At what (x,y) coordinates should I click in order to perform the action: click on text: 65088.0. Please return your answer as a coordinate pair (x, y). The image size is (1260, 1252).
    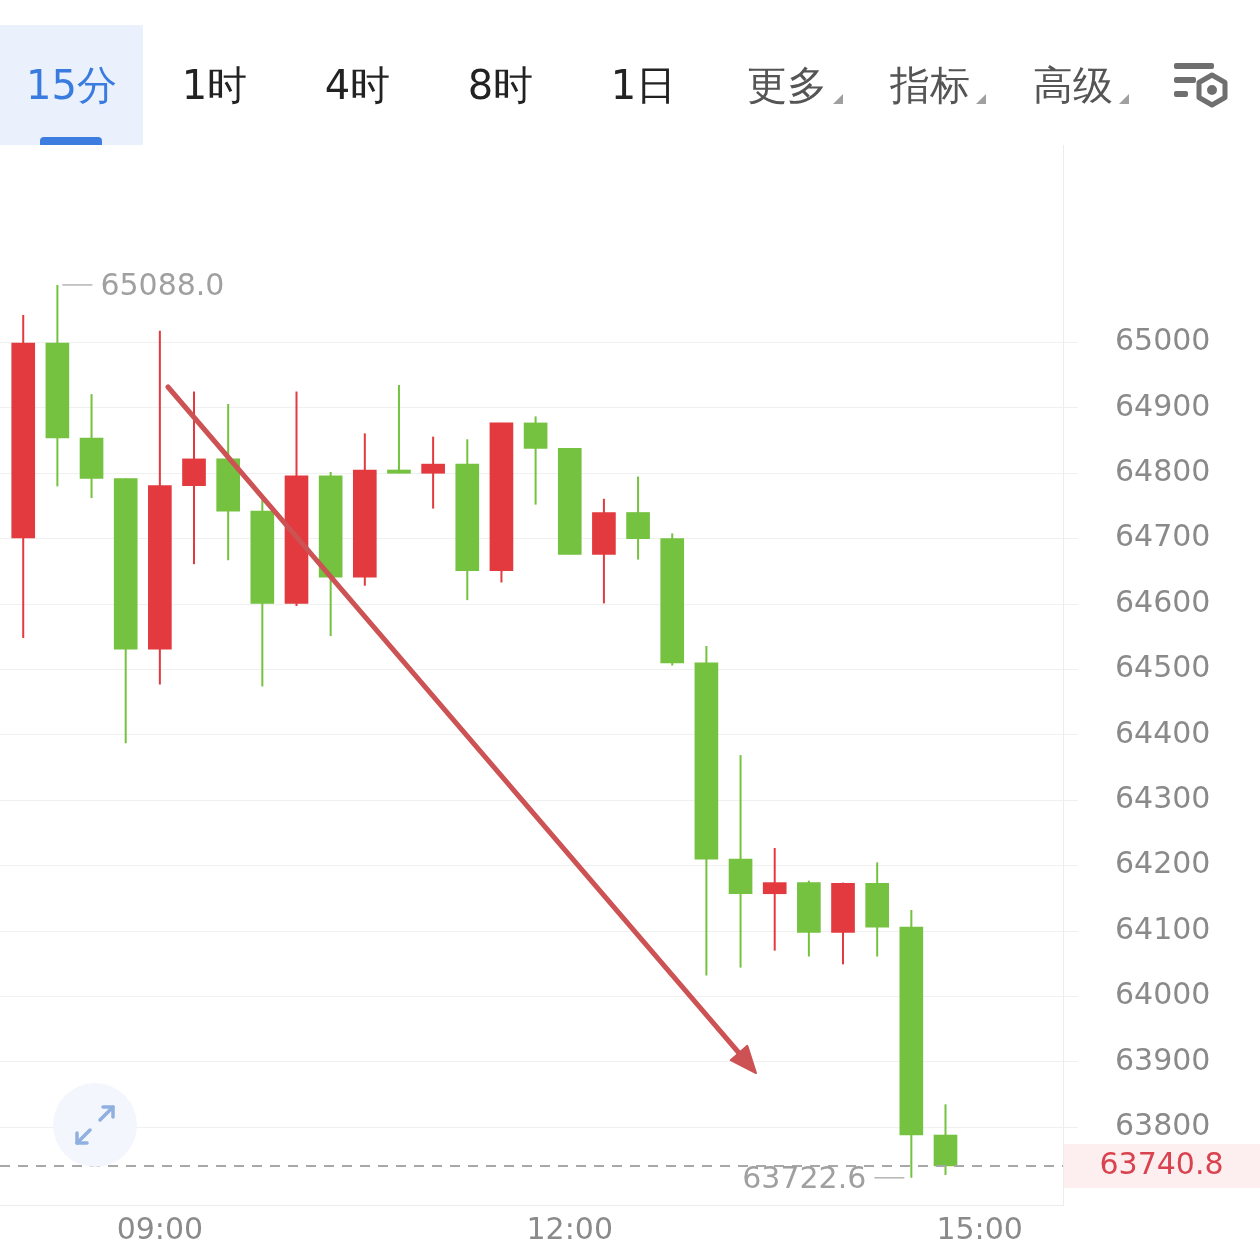
    Looking at the image, I should click on (162, 284).